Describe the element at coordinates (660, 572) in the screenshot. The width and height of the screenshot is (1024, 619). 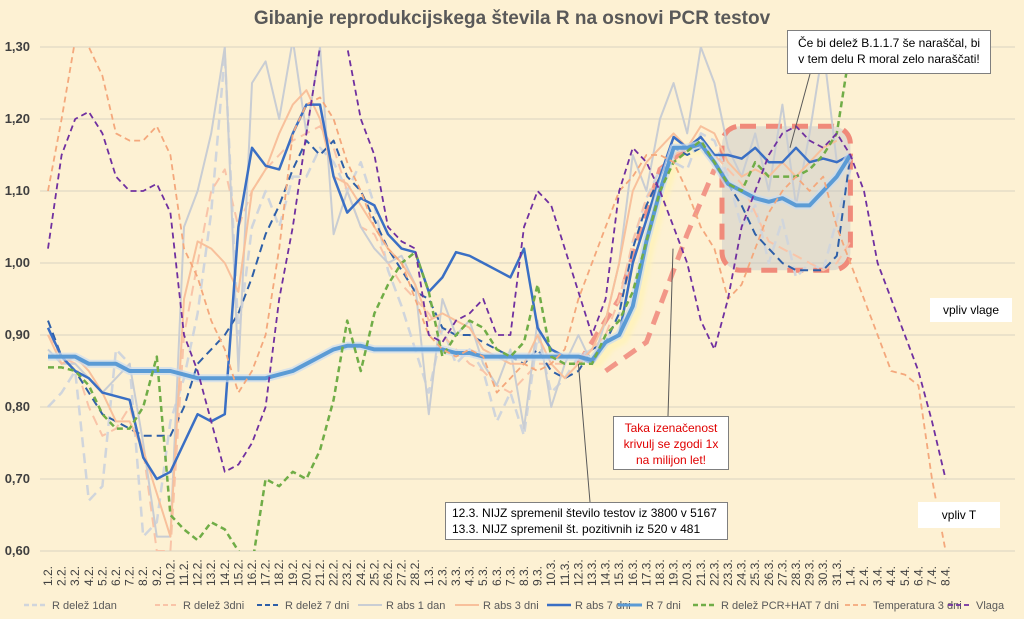
I see `x-tick-label: 18.3.` at that location.